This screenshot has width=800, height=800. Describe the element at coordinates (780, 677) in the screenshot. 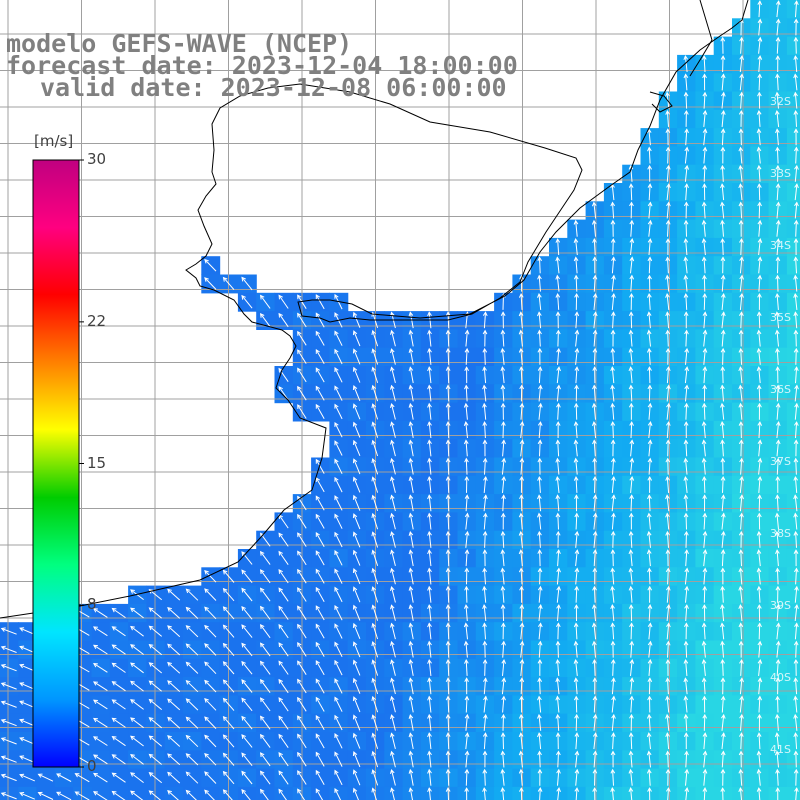

I see `lat-label: 40S` at that location.